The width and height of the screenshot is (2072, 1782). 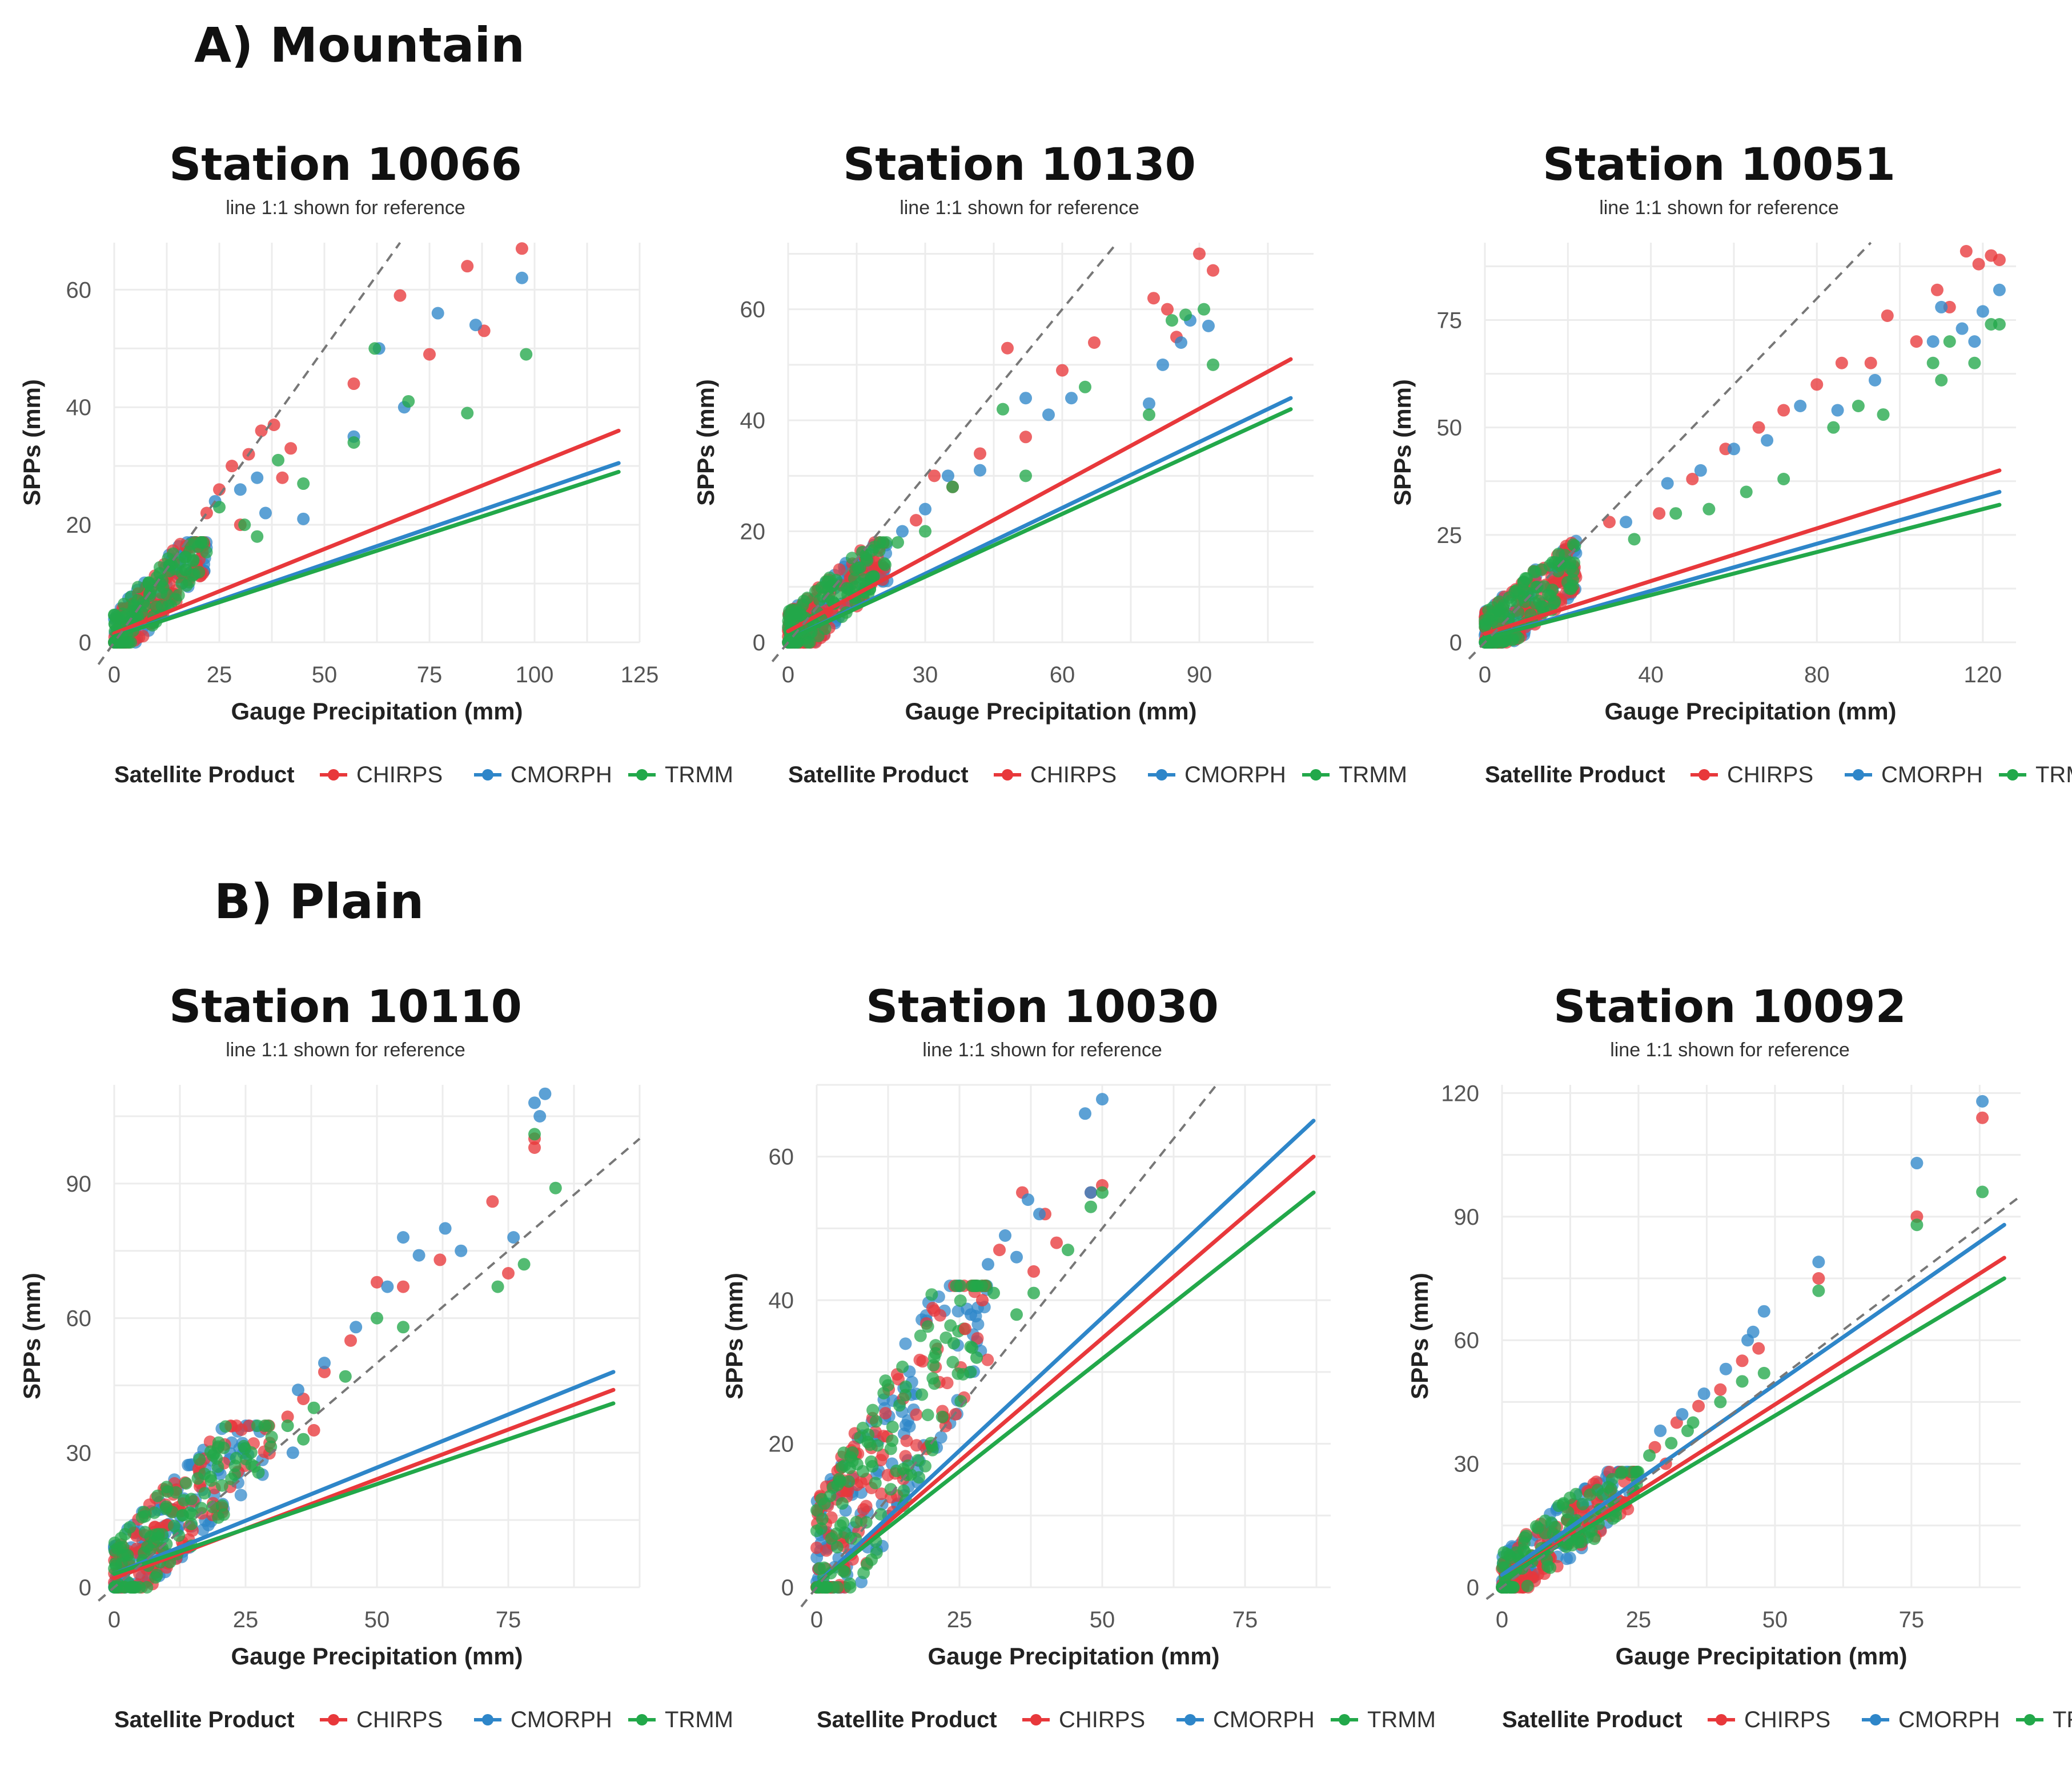 What do you see at coordinates (1073, 774) in the screenshot?
I see `legend-item-chirps: CHIRPS` at bounding box center [1073, 774].